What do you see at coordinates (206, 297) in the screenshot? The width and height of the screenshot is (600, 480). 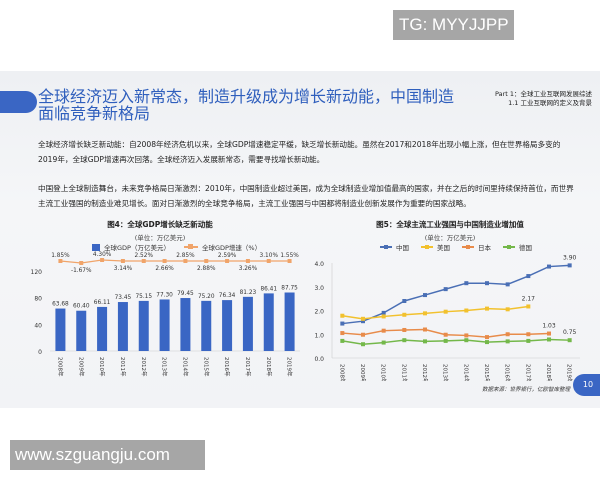 I see `svg-text: 75.20` at bounding box center [206, 297].